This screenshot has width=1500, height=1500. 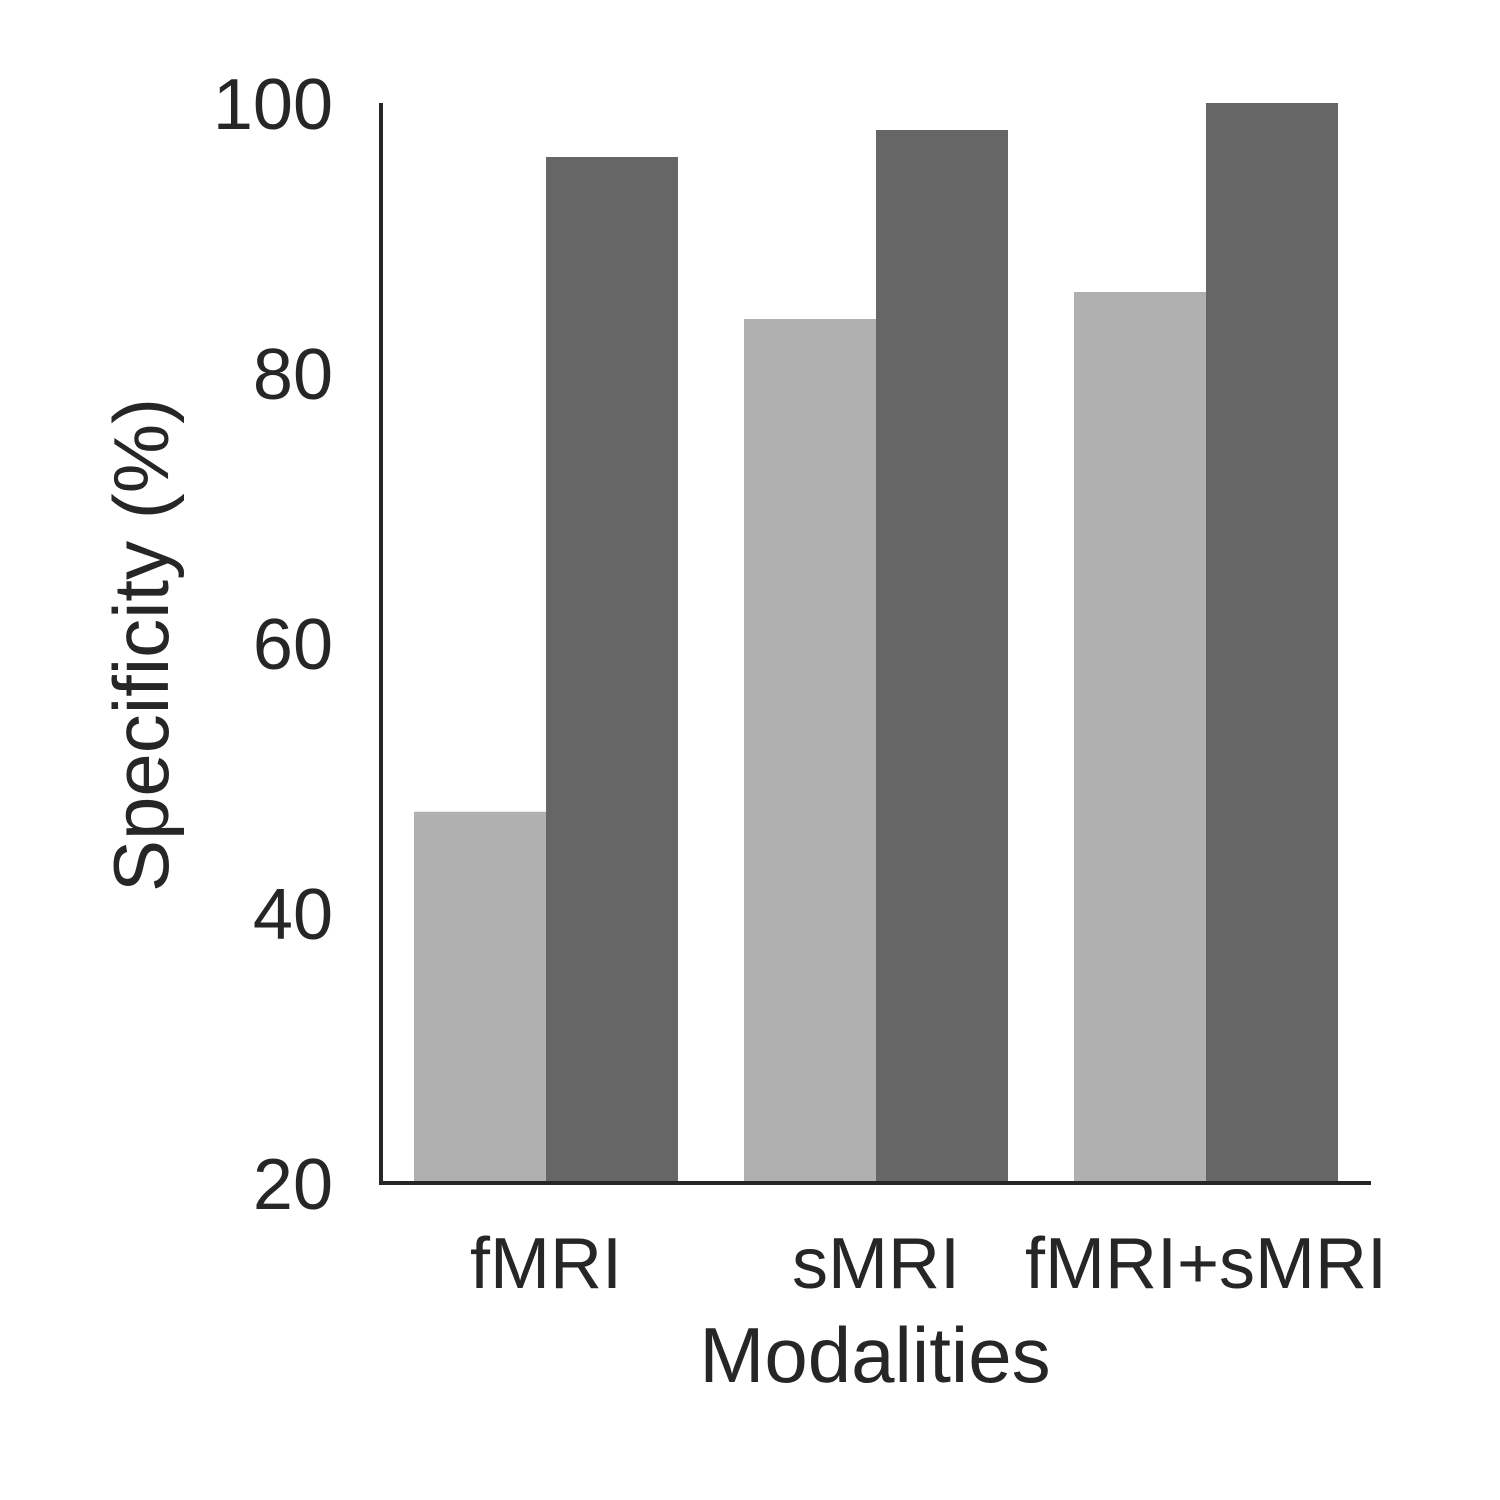 I want to click on y-tick-label: 100, so click(x=273, y=105).